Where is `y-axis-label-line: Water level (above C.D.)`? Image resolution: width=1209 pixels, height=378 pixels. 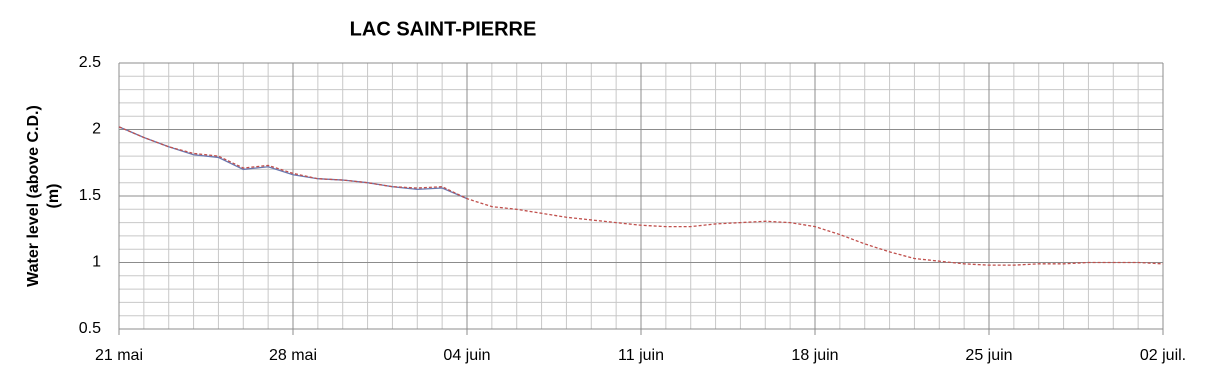 y-axis-label-line: Water level (above C.D.) is located at coordinates (33, 196).